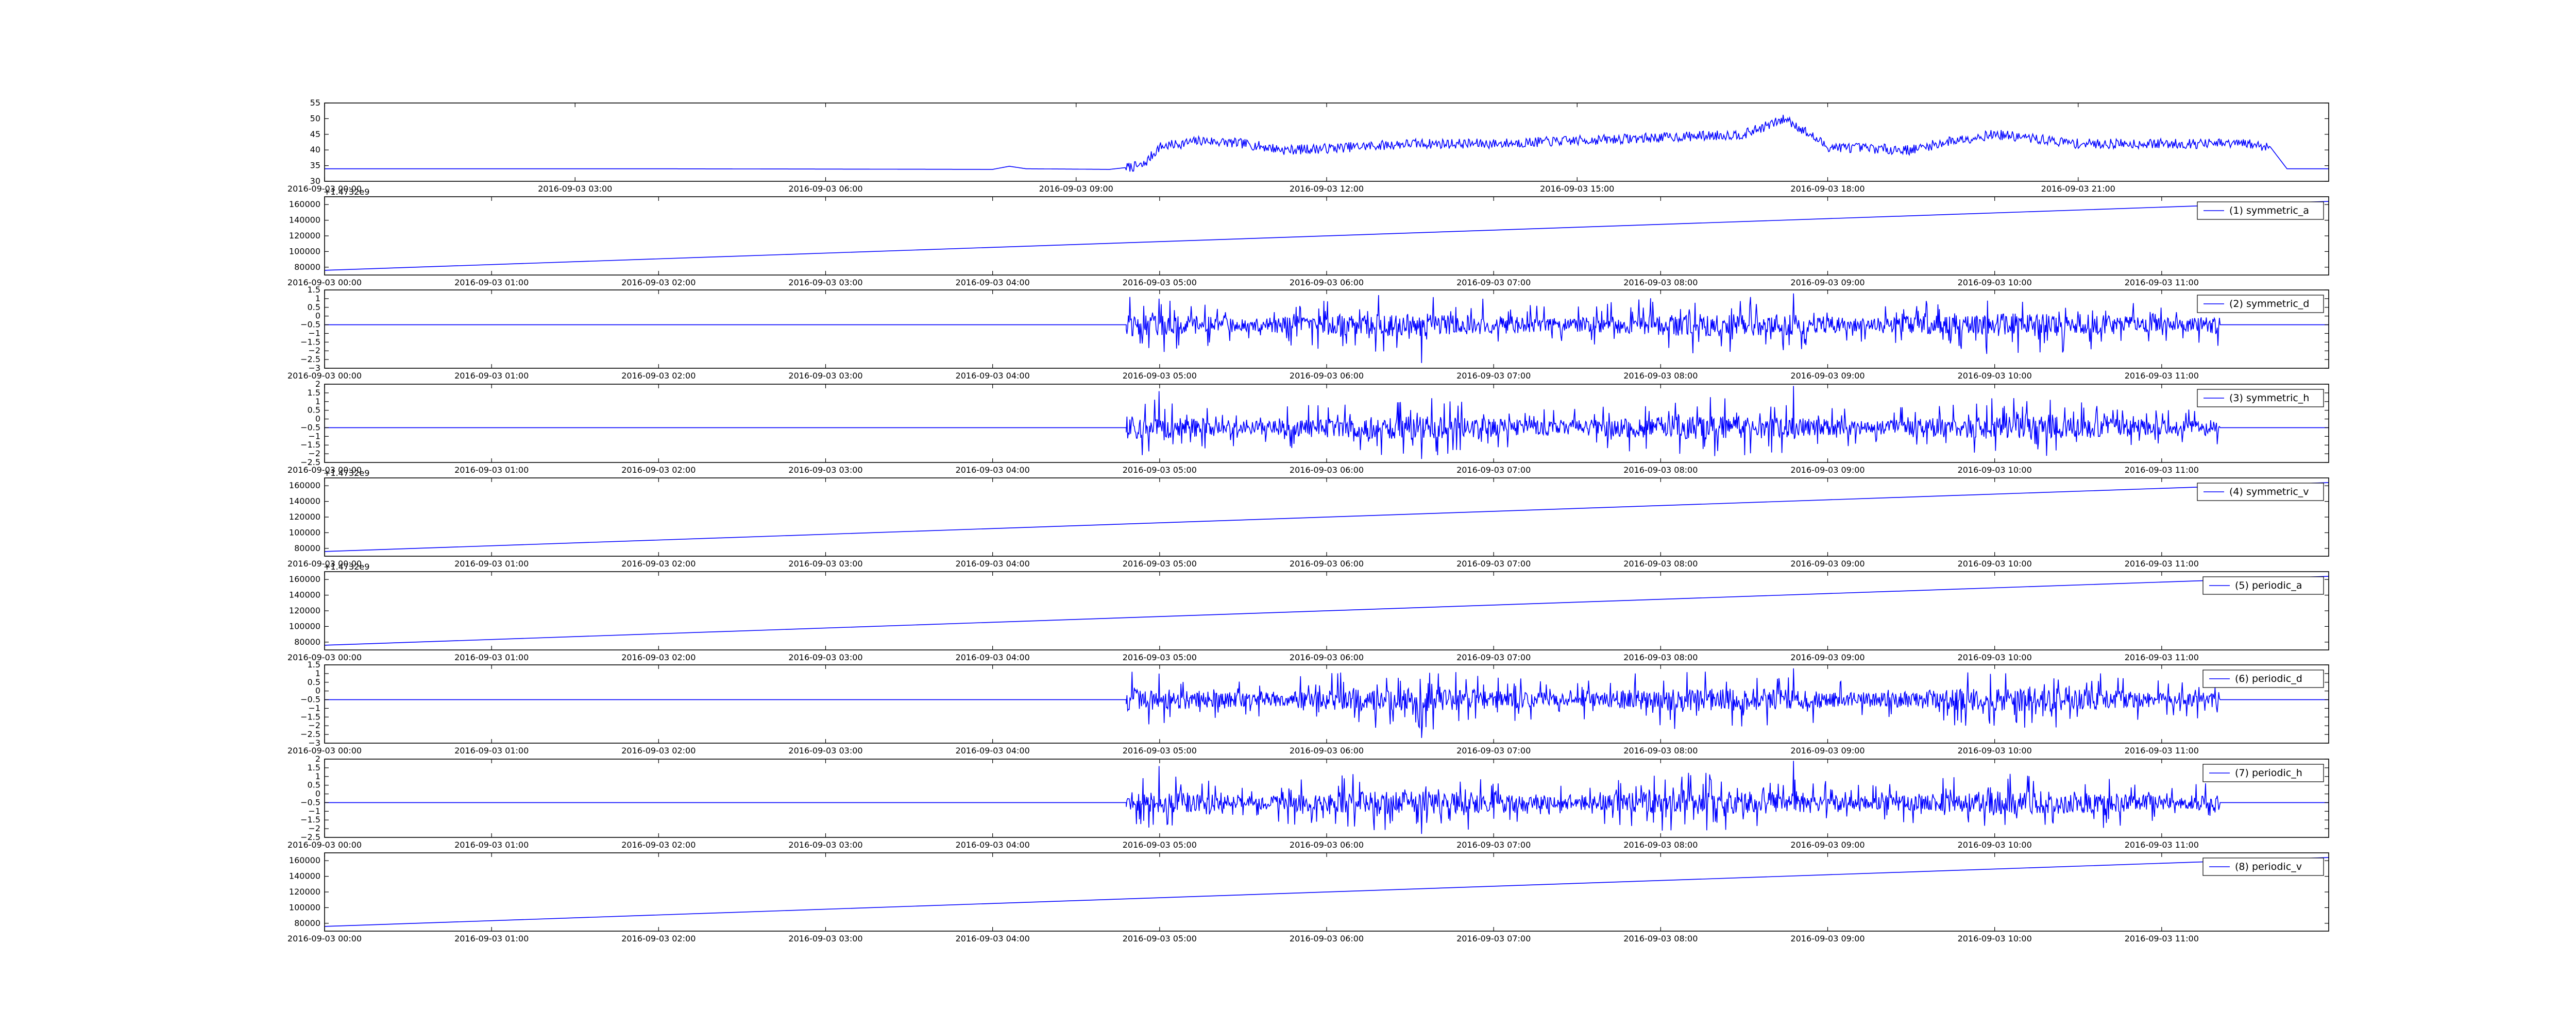  What do you see at coordinates (2268, 866) in the screenshot?
I see `legend-label: (8) periodic_v` at bounding box center [2268, 866].